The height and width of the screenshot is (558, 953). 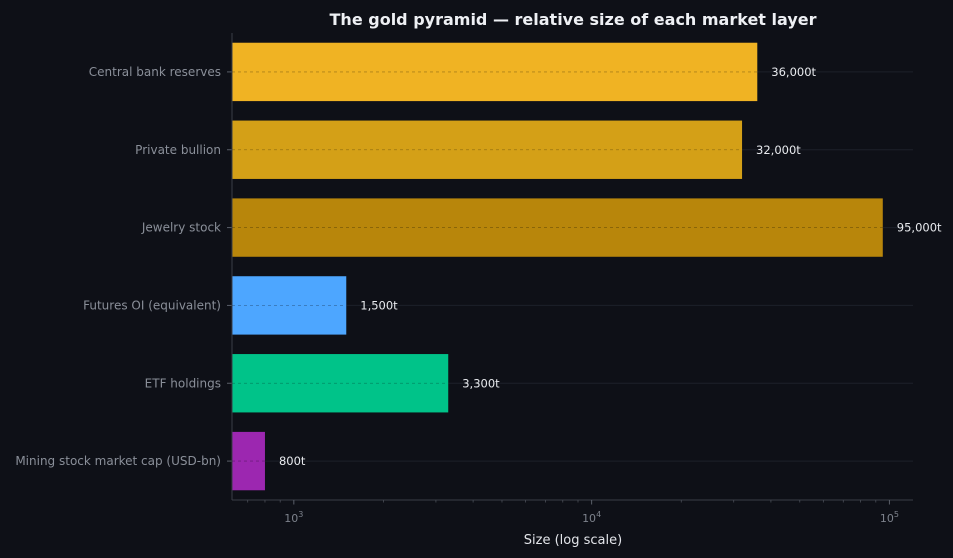 I want to click on x-tick-label: 10³, so click(x=293, y=517).